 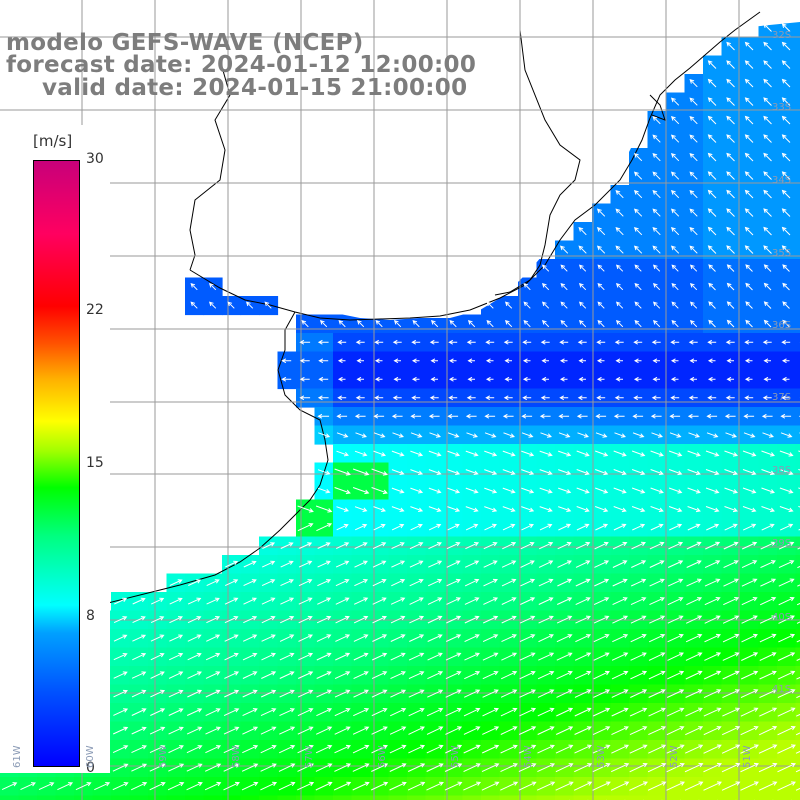 What do you see at coordinates (782, 543) in the screenshot?
I see `lat-label: 39S` at bounding box center [782, 543].